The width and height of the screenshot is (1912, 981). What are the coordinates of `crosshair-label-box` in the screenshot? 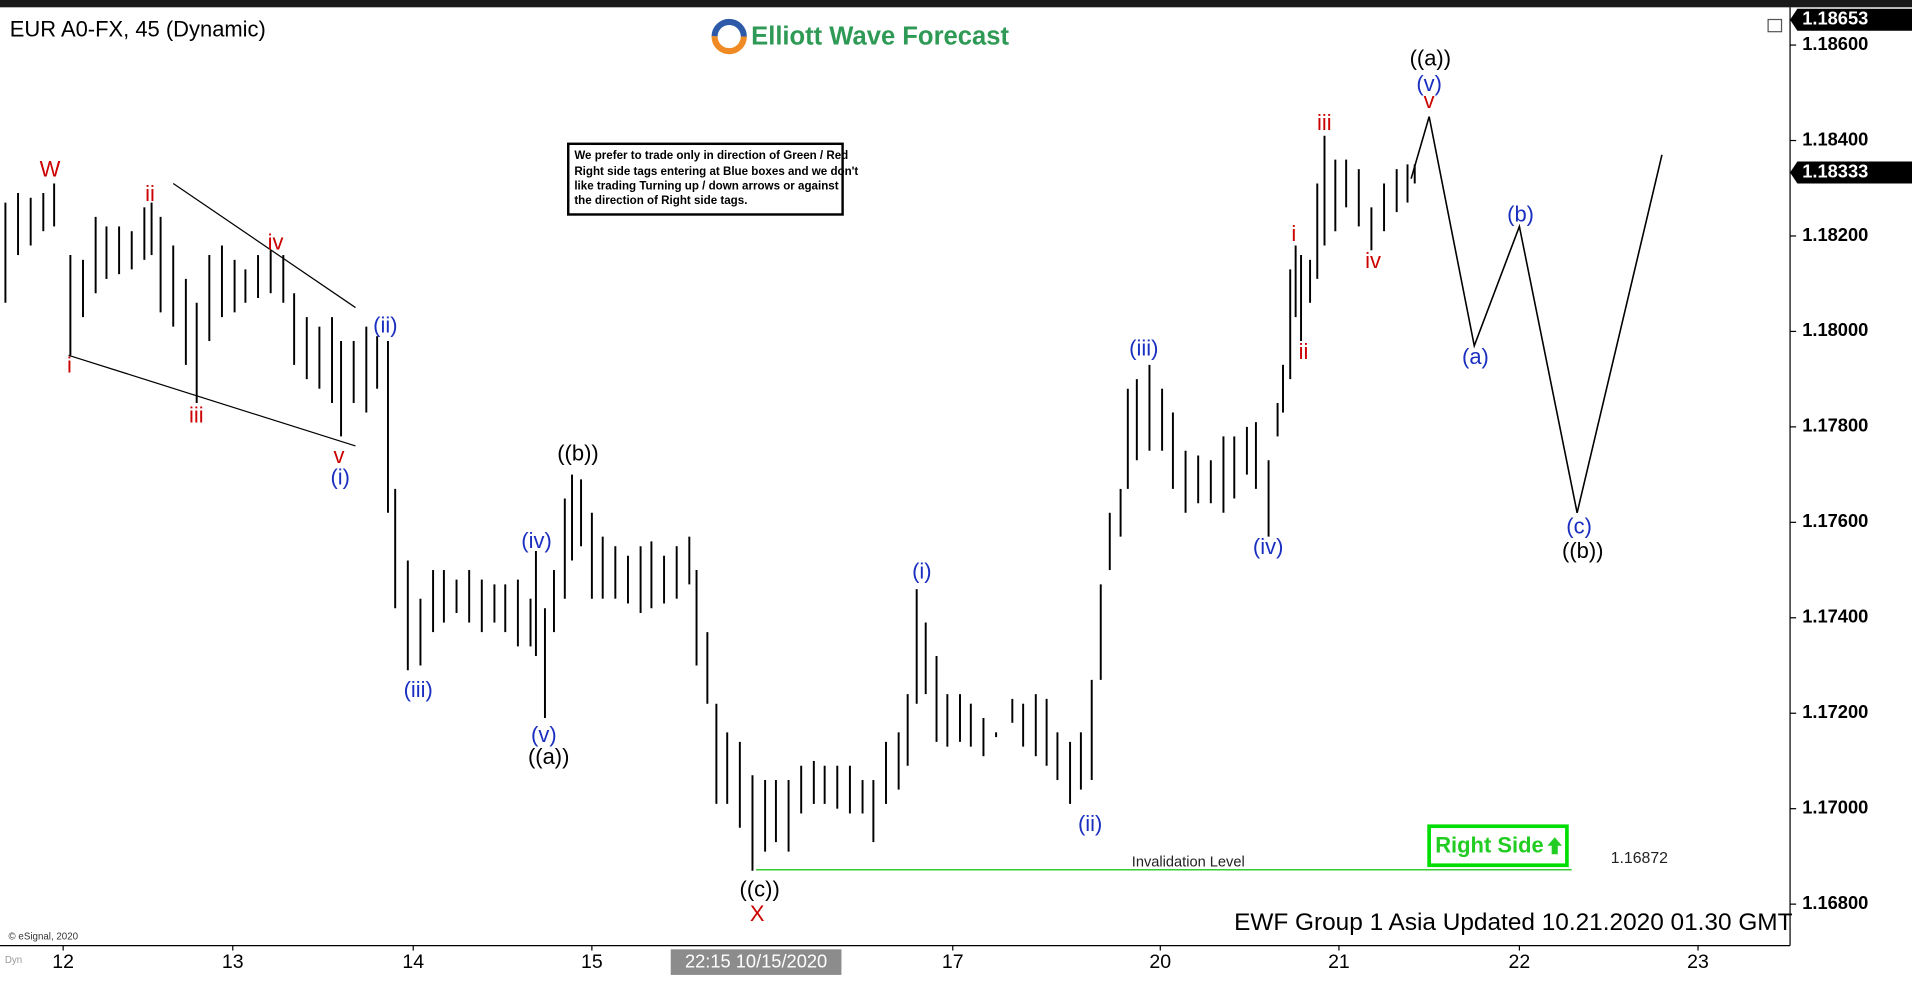 It's located at (756, 962).